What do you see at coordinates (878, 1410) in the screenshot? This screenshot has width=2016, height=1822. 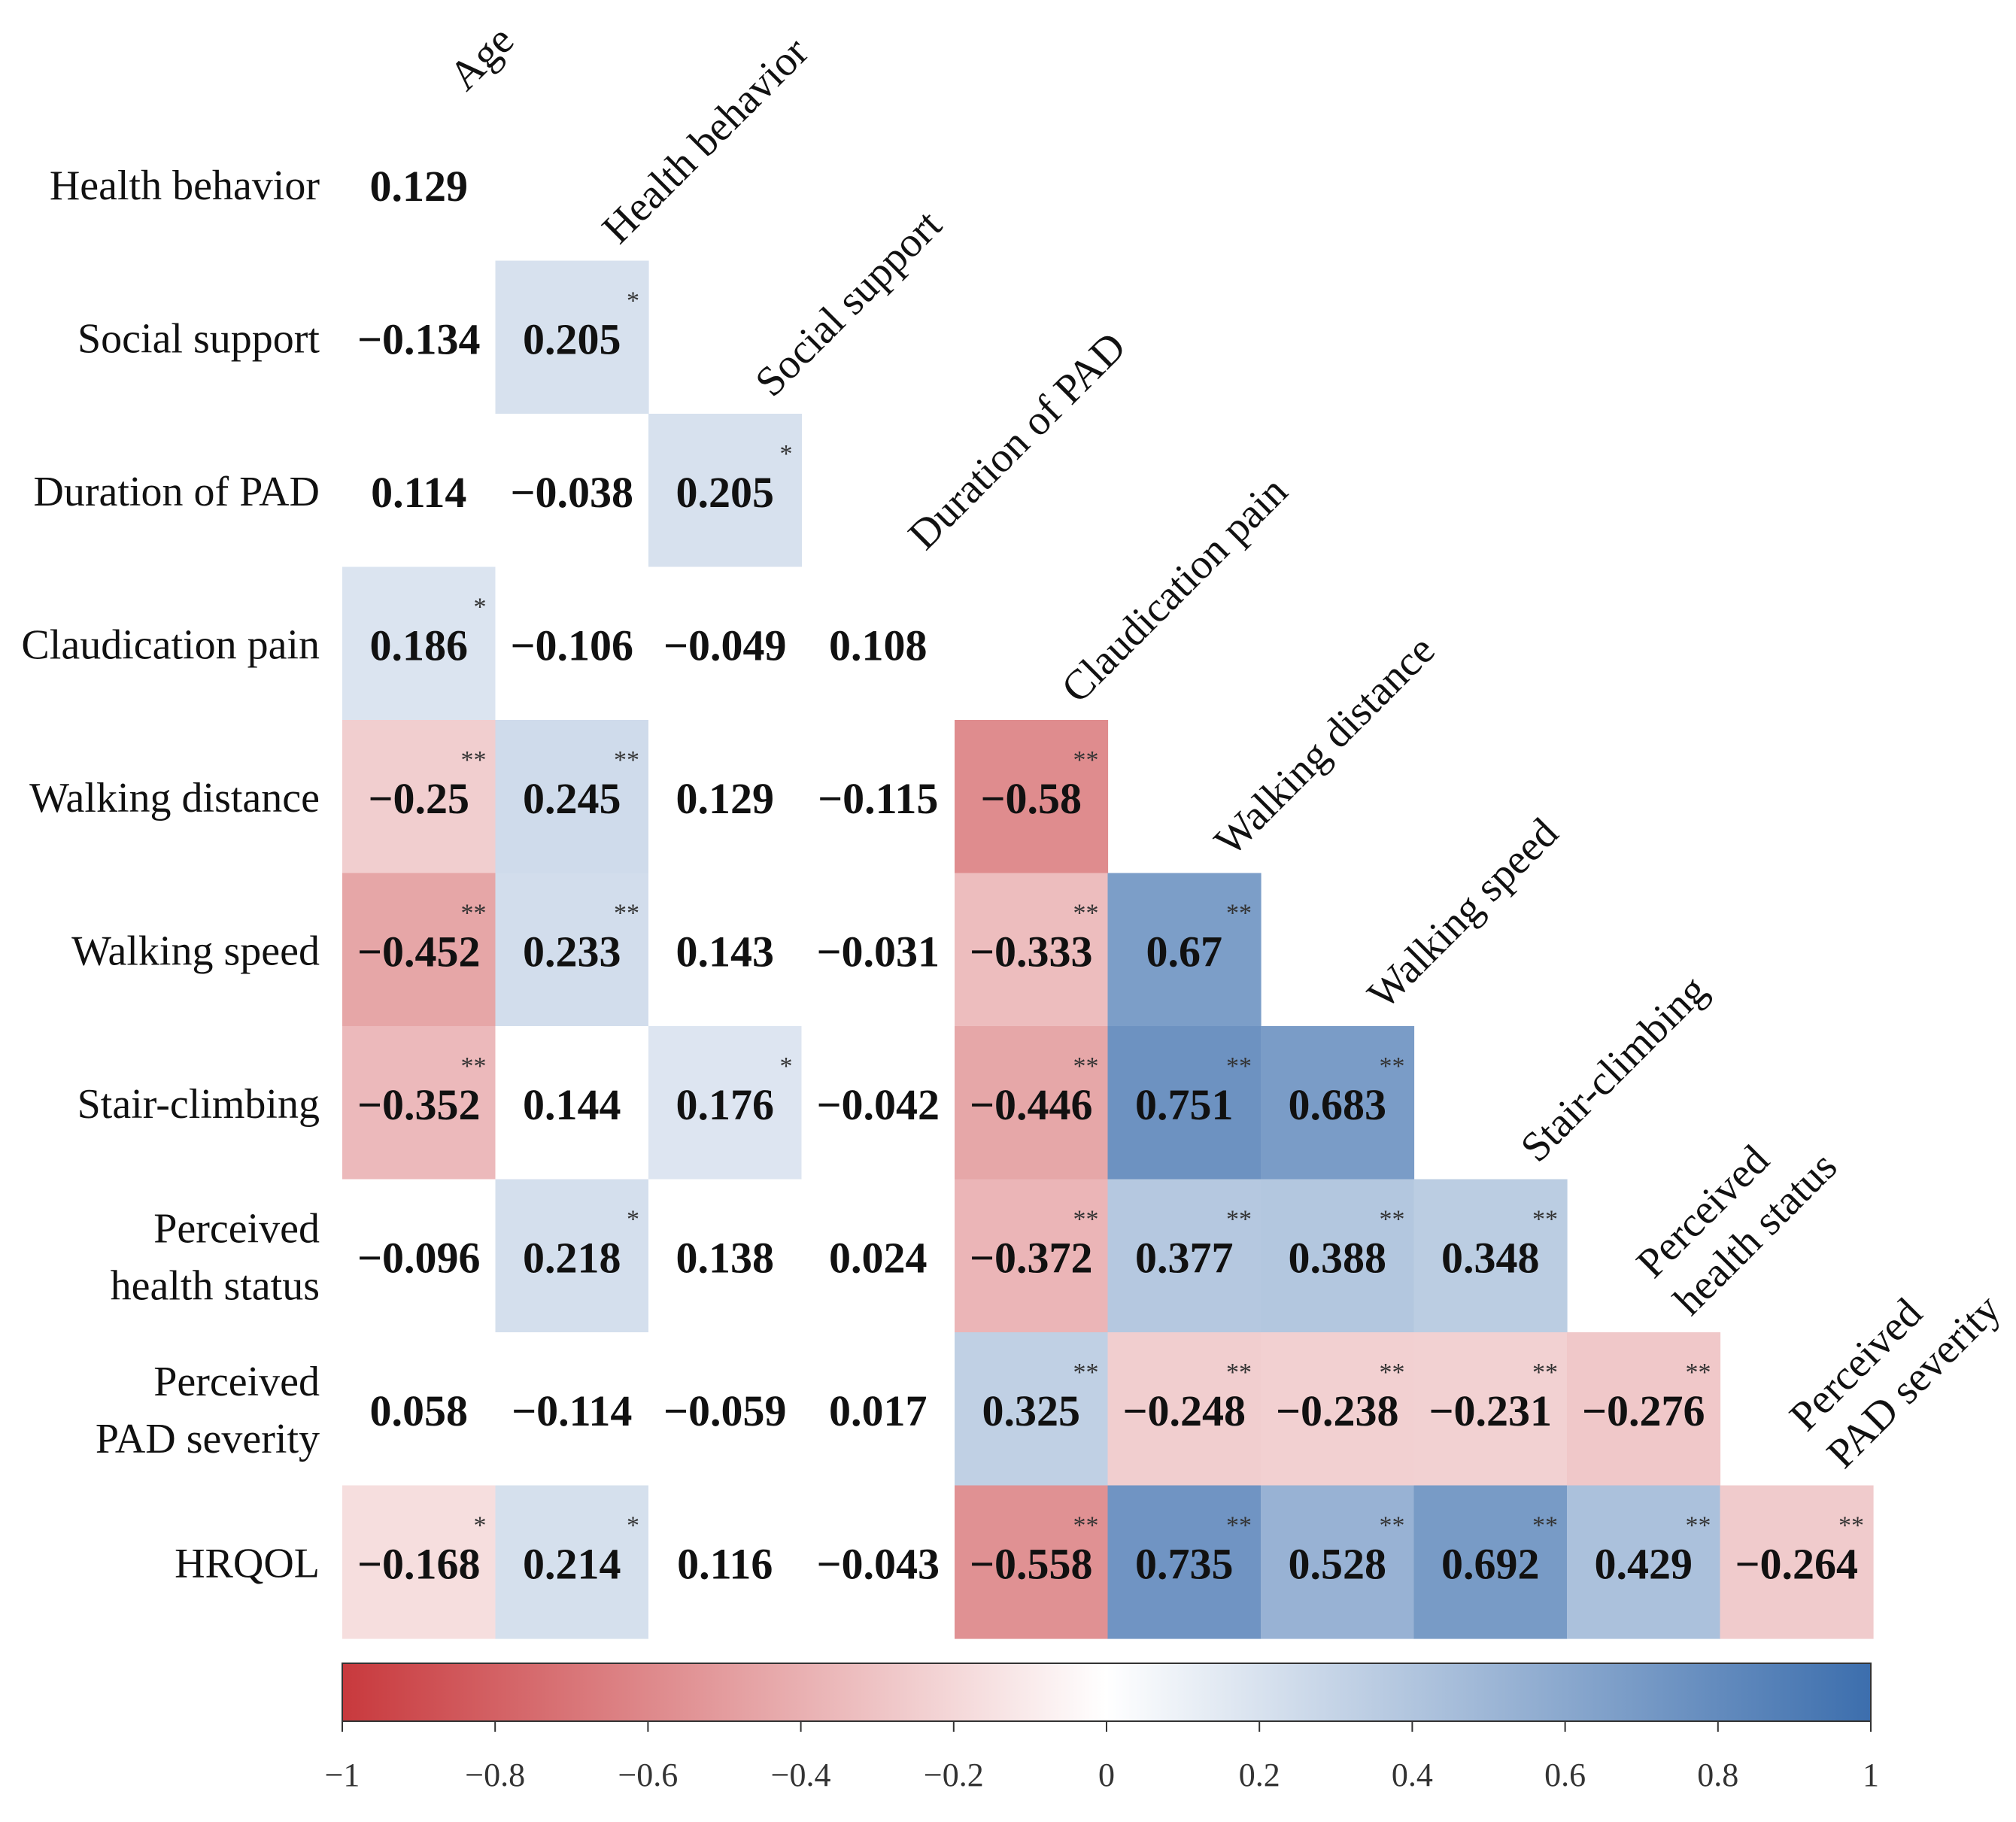 I see `cell-value-label: 0.017` at bounding box center [878, 1410].